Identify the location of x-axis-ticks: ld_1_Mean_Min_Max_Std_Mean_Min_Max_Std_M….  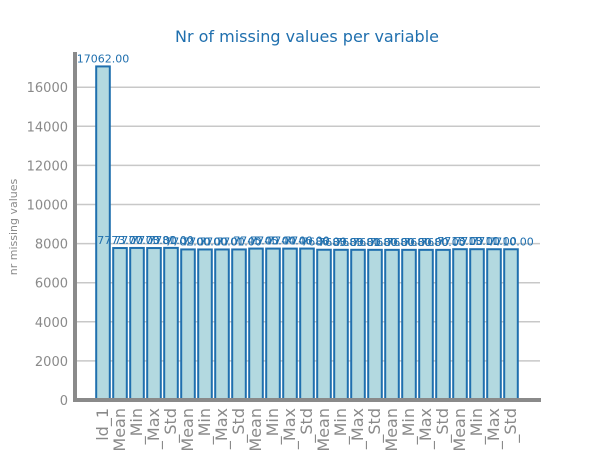
(307, 429).